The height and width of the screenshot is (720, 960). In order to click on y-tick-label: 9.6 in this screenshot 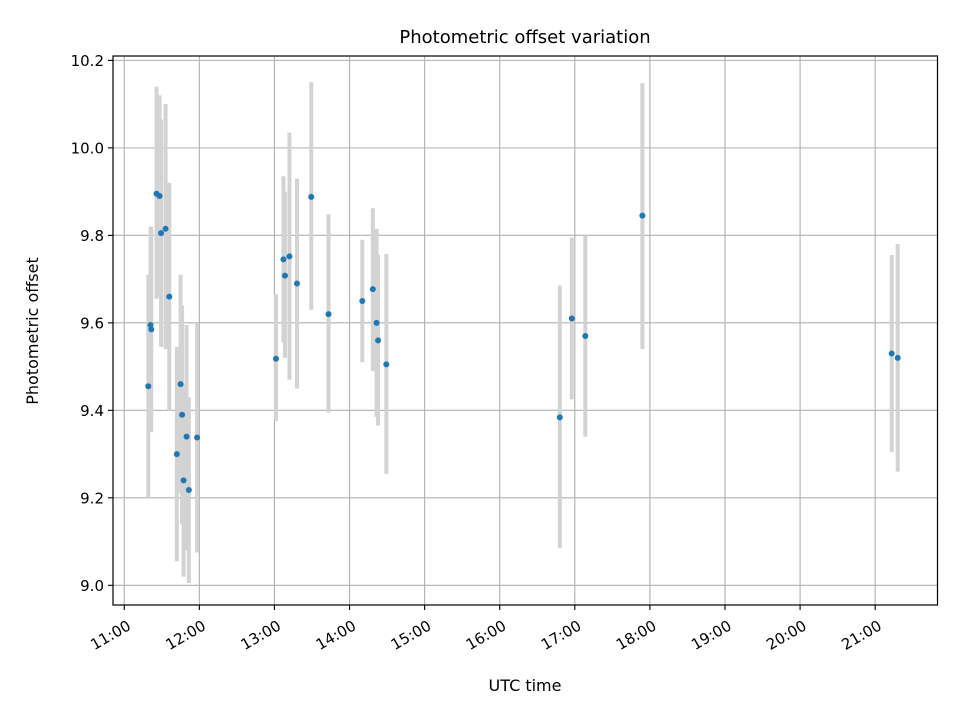, I will do `click(92, 323)`.